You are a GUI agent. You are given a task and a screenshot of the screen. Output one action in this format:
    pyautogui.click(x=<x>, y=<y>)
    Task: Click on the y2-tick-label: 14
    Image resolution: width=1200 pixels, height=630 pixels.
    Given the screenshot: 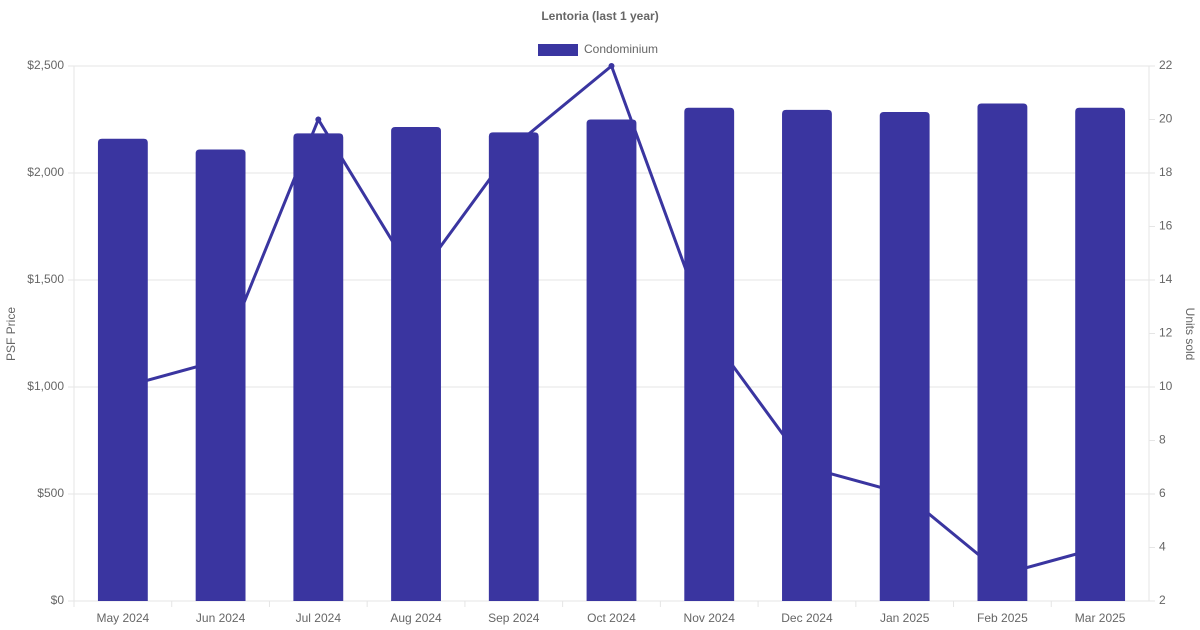 What is the action you would take?
    pyautogui.click(x=1166, y=279)
    